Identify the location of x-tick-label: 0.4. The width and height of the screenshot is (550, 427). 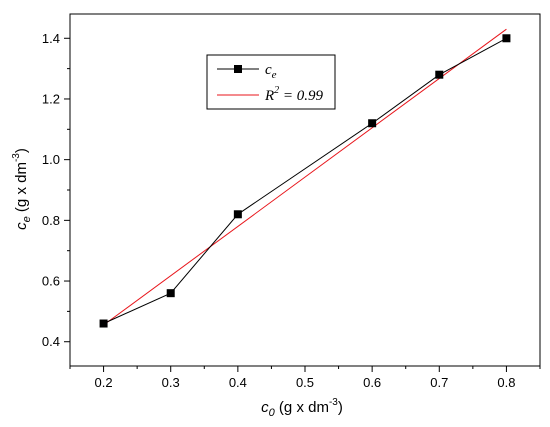
(238, 382).